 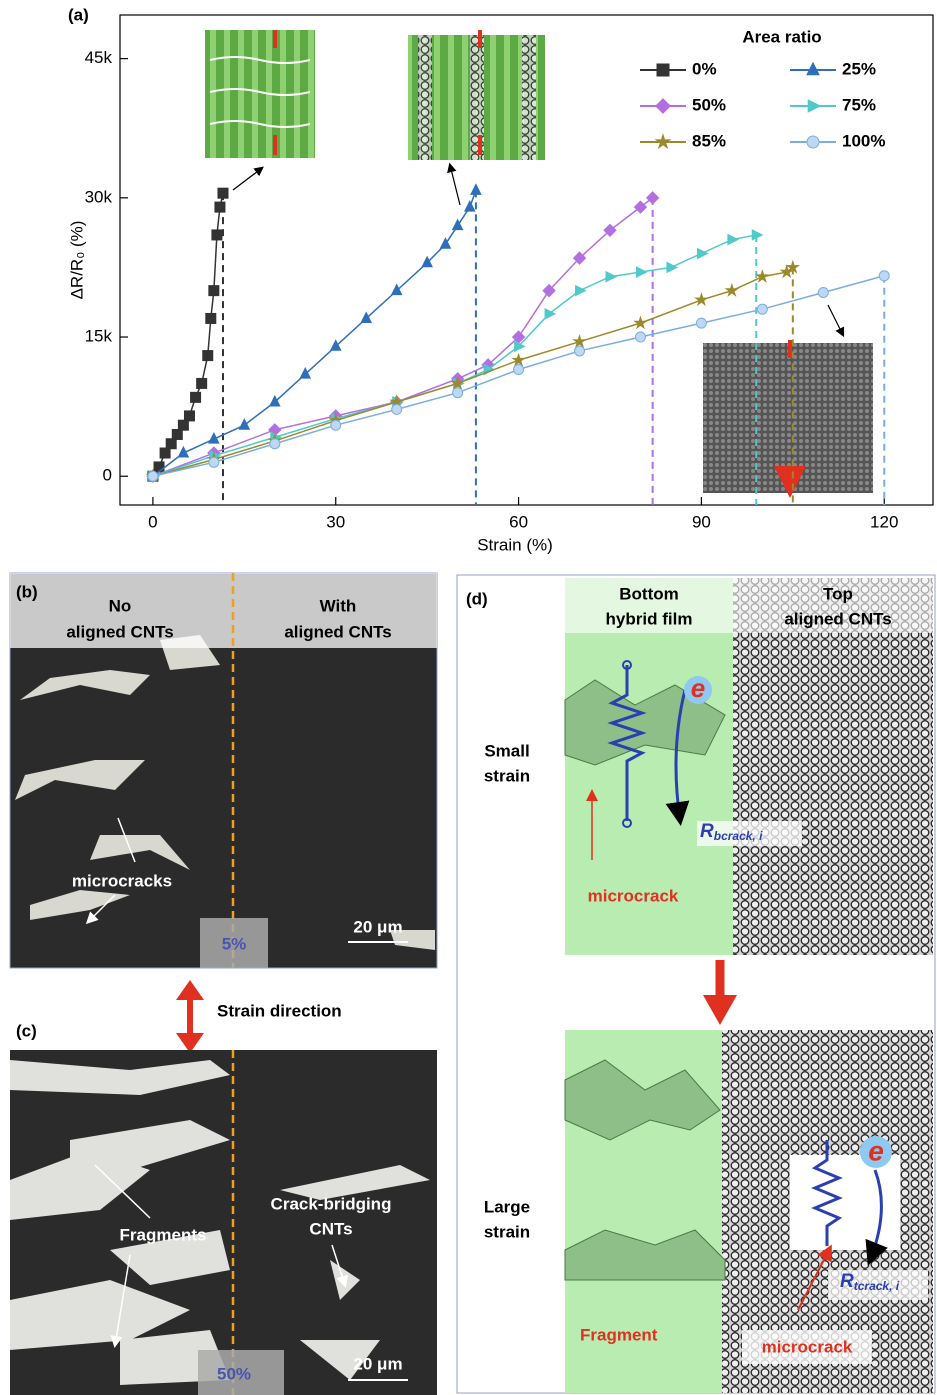 What do you see at coordinates (331, 1203) in the screenshot?
I see `annotation: Crack-bridging` at bounding box center [331, 1203].